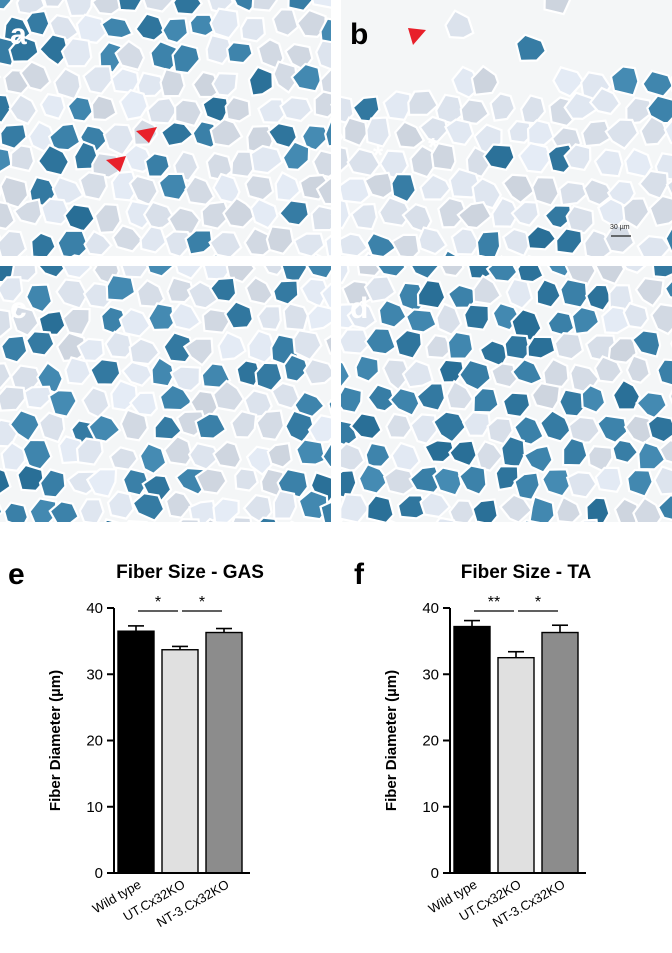 The image size is (672, 953). I want to click on scale-bar-label: 30 µm, so click(620, 227).